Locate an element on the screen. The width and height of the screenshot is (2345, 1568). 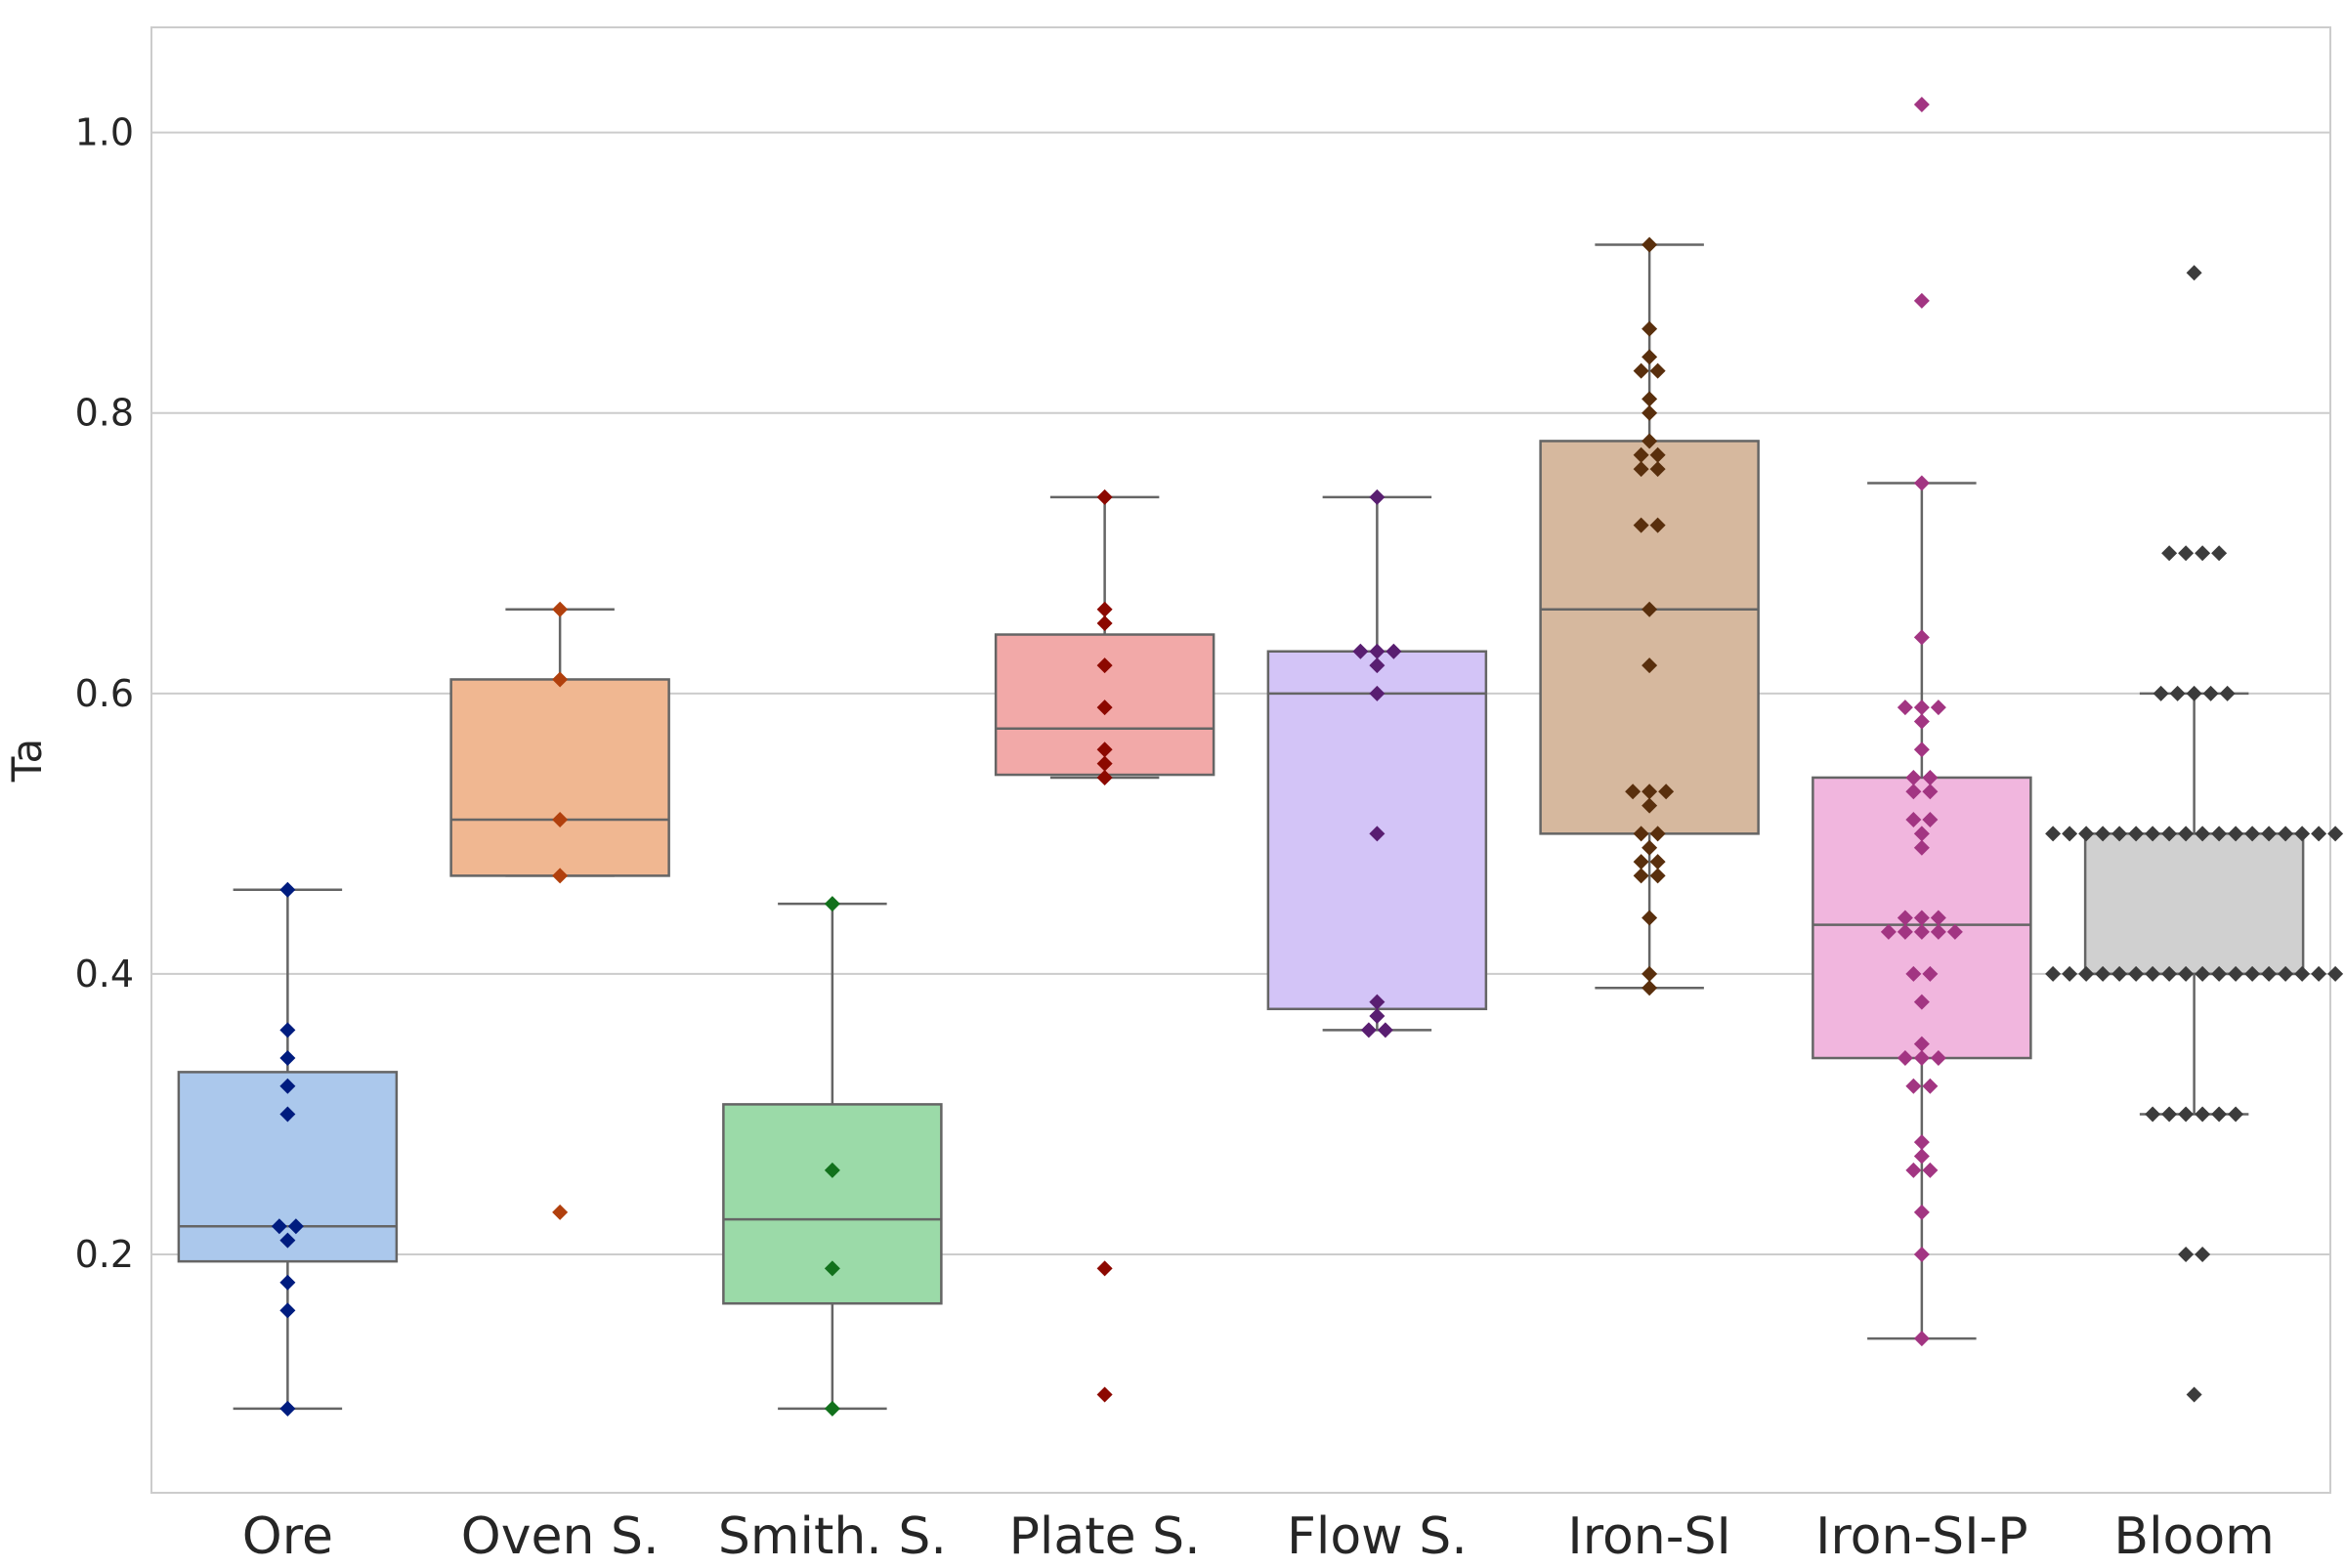
point-5-0.840-0 is located at coordinates (1649, 356).